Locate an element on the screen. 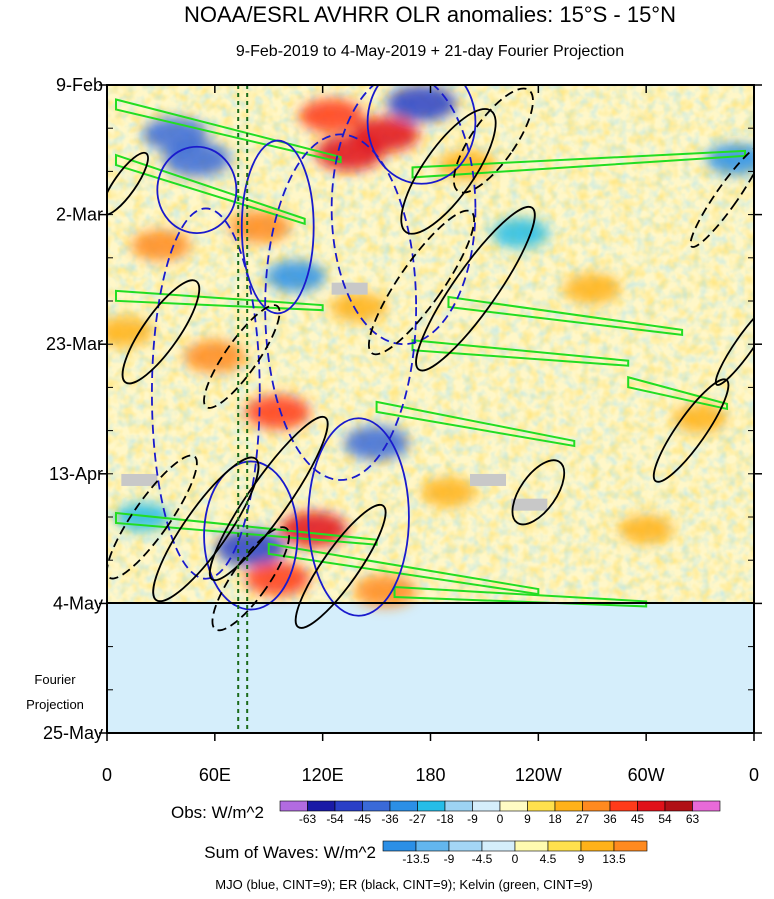 The height and width of the screenshot is (899, 774). x-tick-label: 0 is located at coordinates (754, 775).